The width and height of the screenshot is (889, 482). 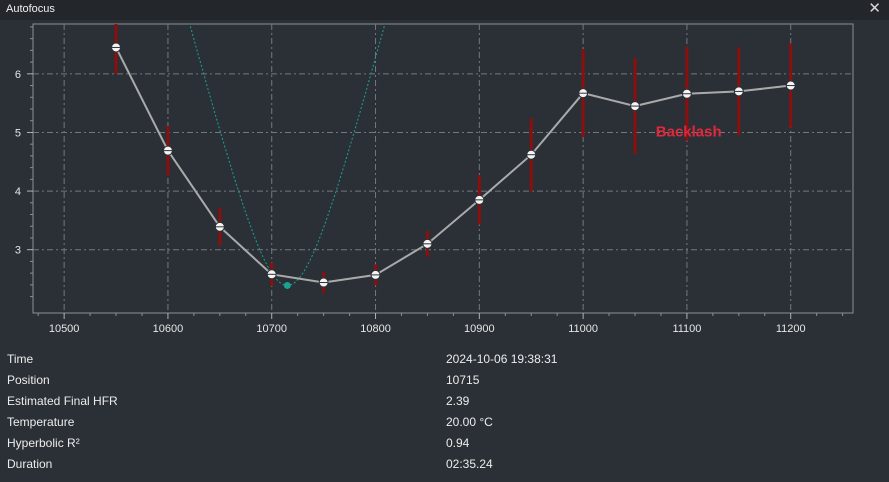 I want to click on y-tick-label: 3, so click(x=18, y=251).